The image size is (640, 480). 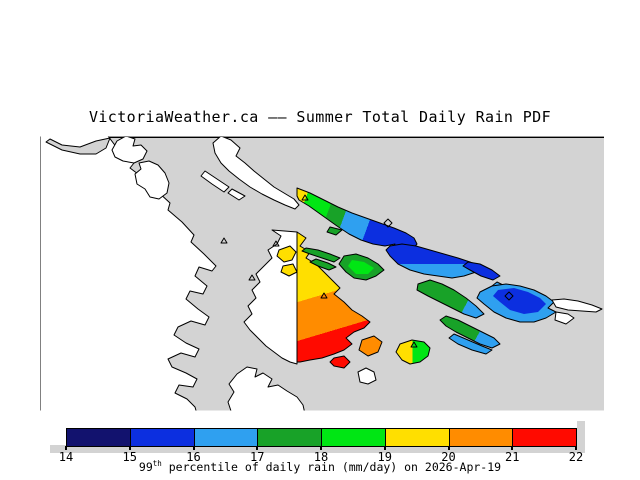 I want to click on colorbar, so click(x=321, y=437).